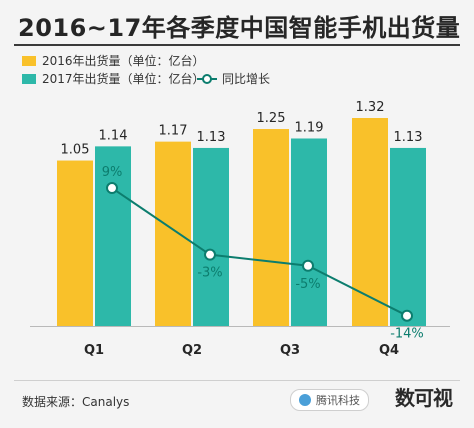 This screenshot has height=428, width=474. Describe the element at coordinates (29, 78) in the screenshot. I see `legend-swatch-2017` at that location.